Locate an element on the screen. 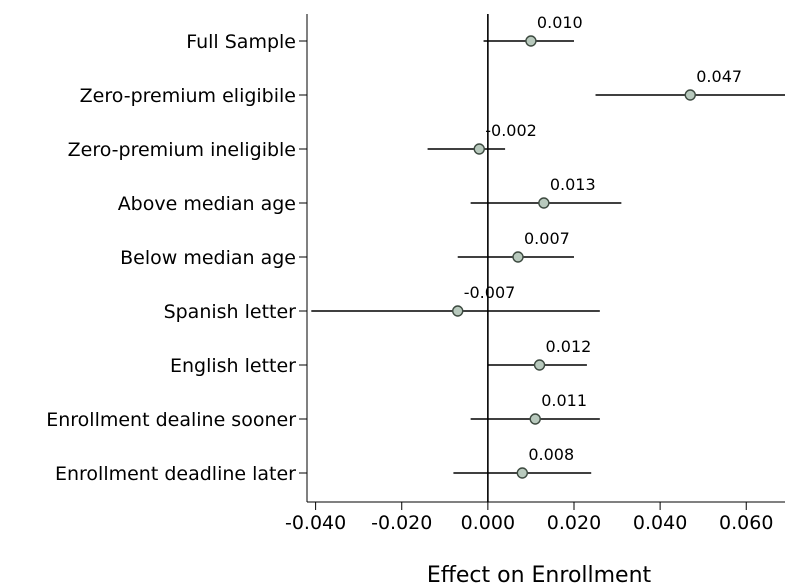  category-label: Enrollment dealine sooner is located at coordinates (171, 420).